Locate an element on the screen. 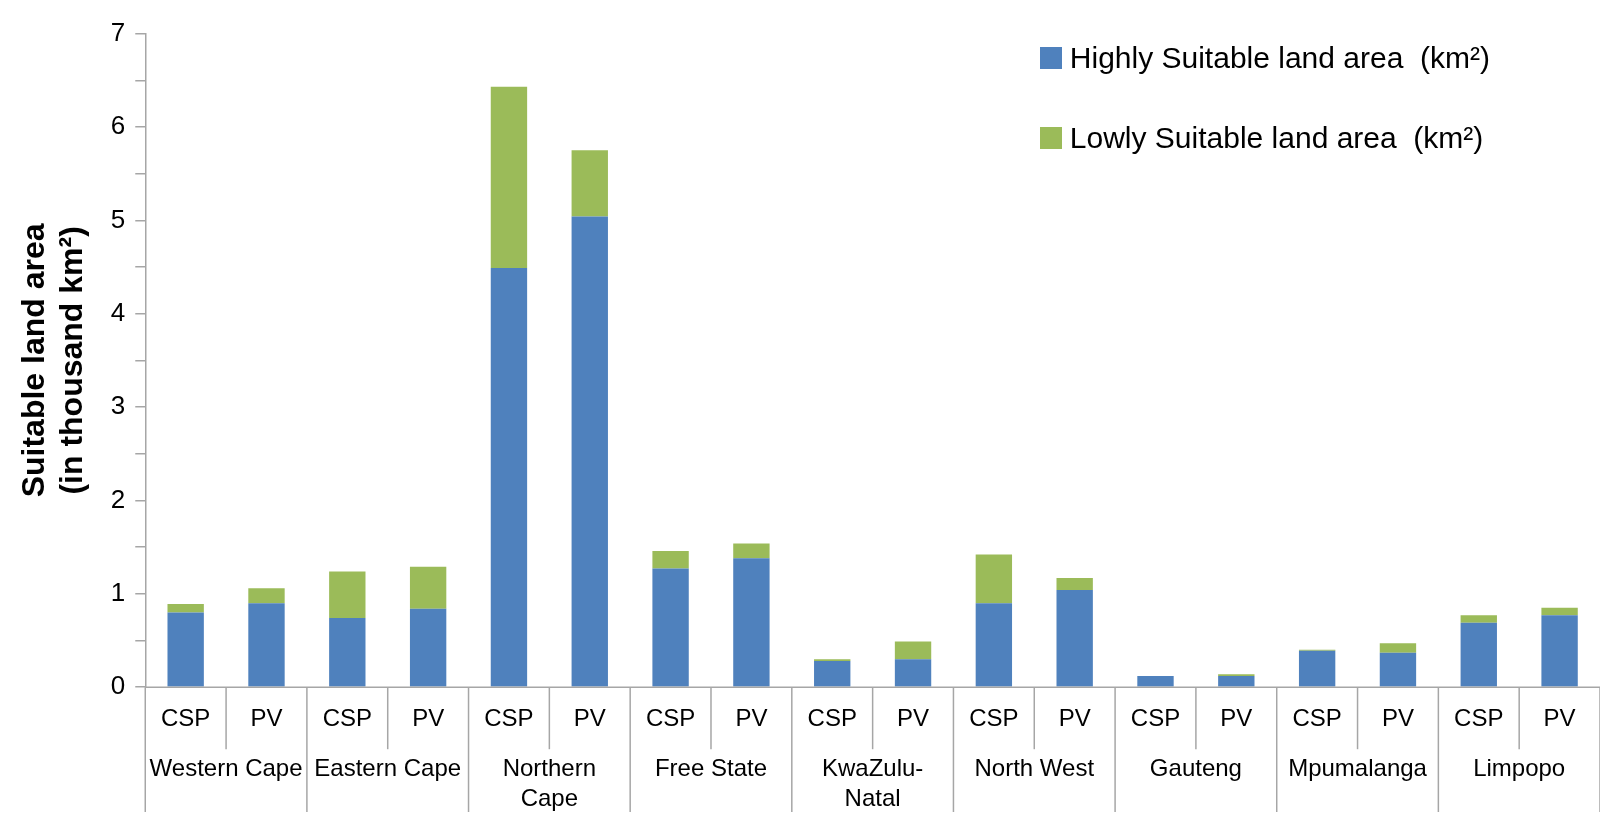 The width and height of the screenshot is (1608, 820). text: Gauteng is located at coordinates (1195, 767).